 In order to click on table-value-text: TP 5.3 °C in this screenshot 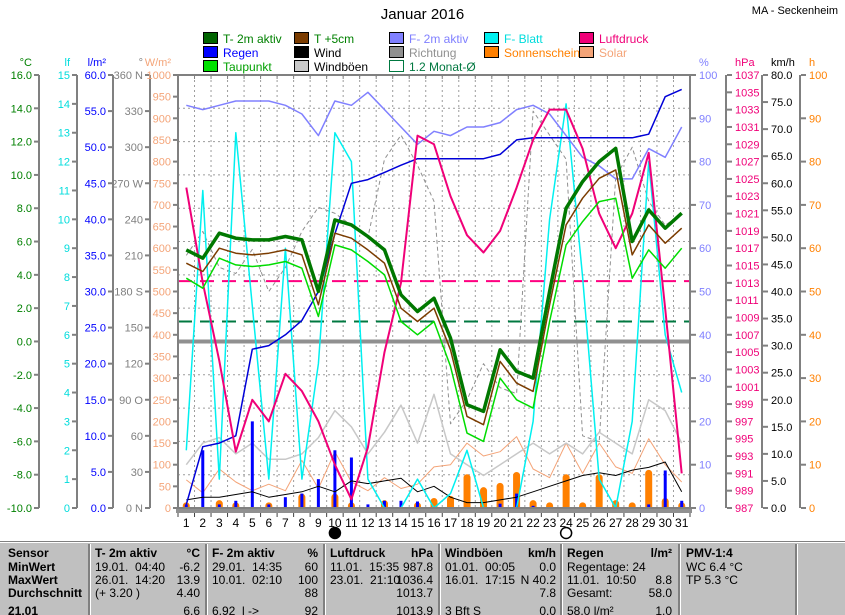, I will do `click(712, 580)`.